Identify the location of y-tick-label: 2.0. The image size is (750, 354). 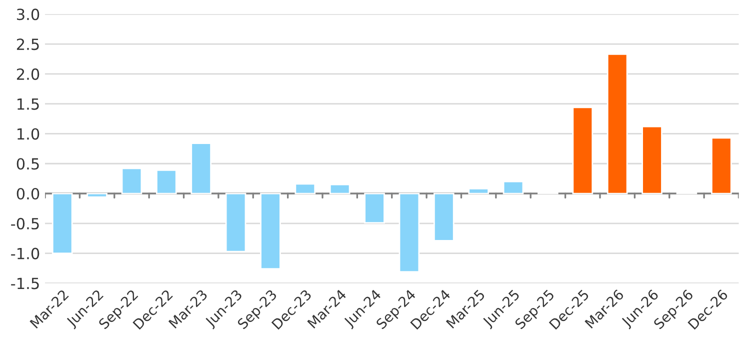
(28, 74).